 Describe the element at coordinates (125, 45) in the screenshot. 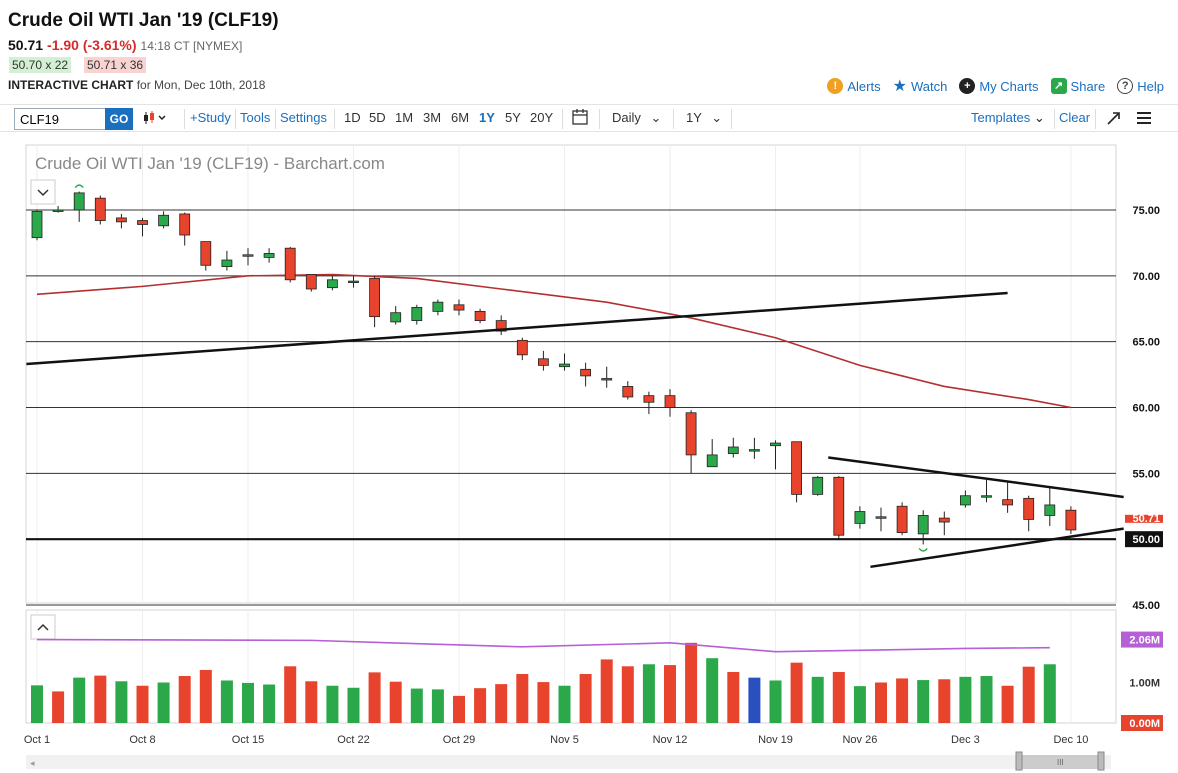

I see `quote-line: 50.71 -1.90 (-3.61%) 14:18 CT [NYMEX]` at that location.